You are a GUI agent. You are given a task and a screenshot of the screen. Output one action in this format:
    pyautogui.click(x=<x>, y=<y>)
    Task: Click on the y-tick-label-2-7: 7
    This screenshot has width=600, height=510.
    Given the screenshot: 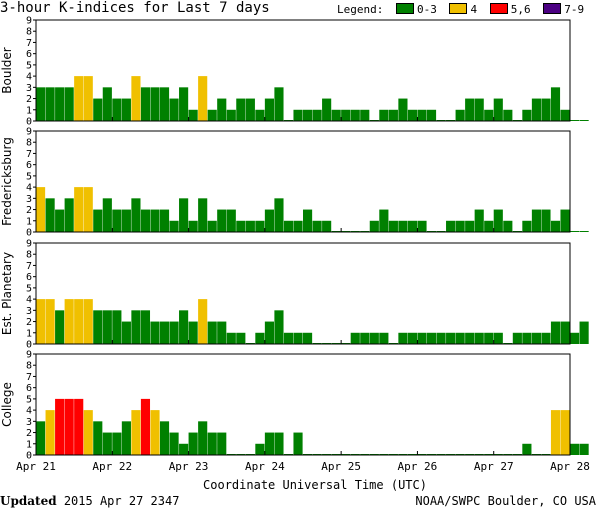 What is the action you would take?
    pyautogui.click(x=29, y=266)
    